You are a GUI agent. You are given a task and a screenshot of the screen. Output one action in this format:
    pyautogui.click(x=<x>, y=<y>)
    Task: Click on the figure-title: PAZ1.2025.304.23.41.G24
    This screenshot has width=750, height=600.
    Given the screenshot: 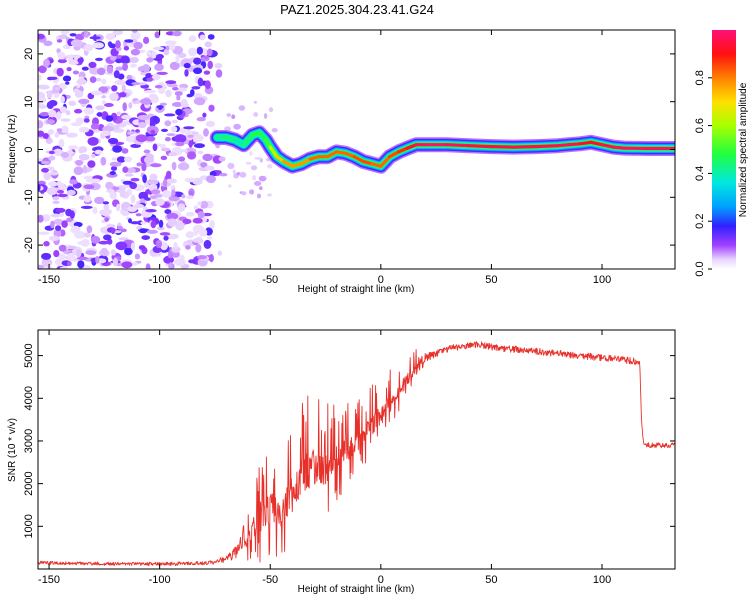 What is the action you would take?
    pyautogui.click(x=357, y=9)
    